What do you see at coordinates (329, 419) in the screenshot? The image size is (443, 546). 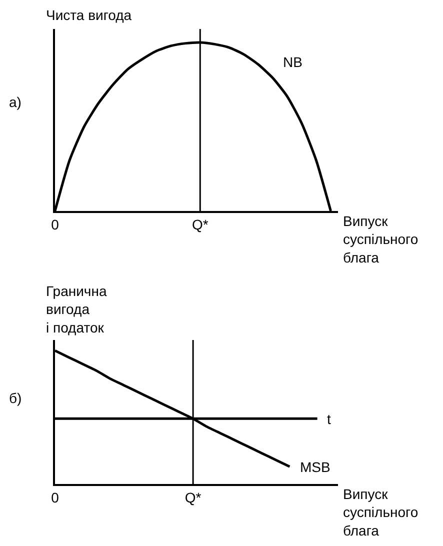 I see `series-label: t` at bounding box center [329, 419].